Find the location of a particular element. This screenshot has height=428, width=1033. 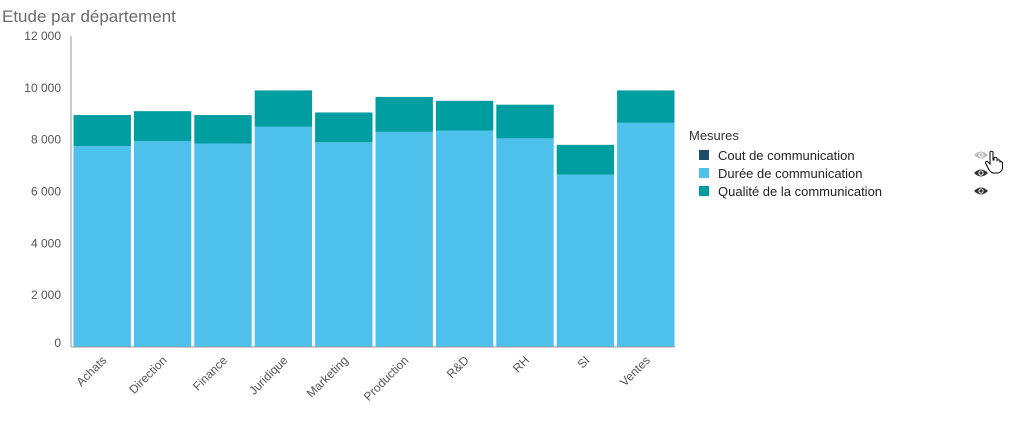

x-tick-label: Direction is located at coordinates (147, 374).